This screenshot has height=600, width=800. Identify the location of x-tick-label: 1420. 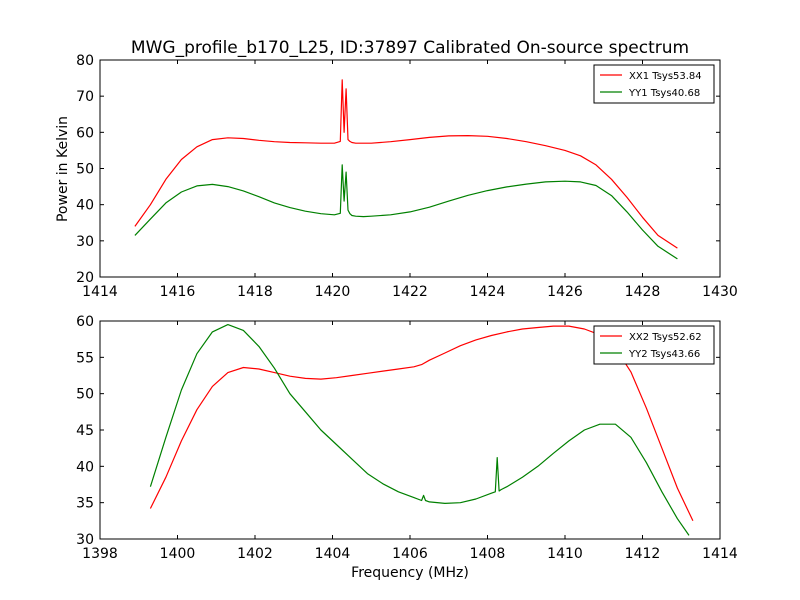
(333, 292).